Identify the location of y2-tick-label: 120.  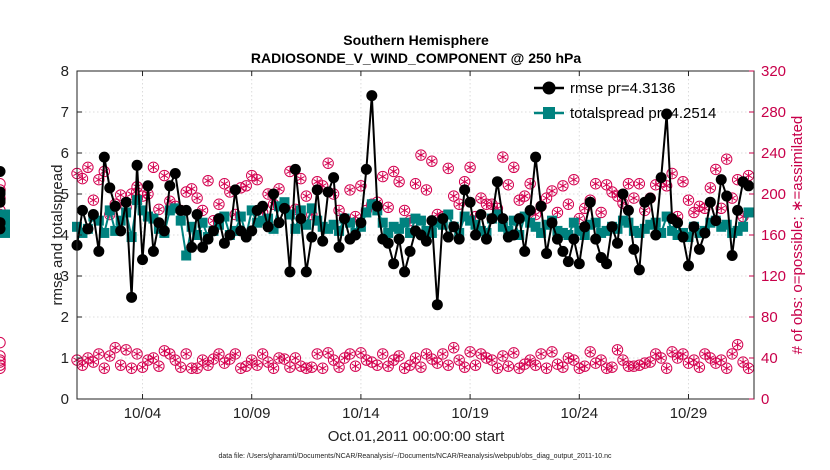
(773, 276).